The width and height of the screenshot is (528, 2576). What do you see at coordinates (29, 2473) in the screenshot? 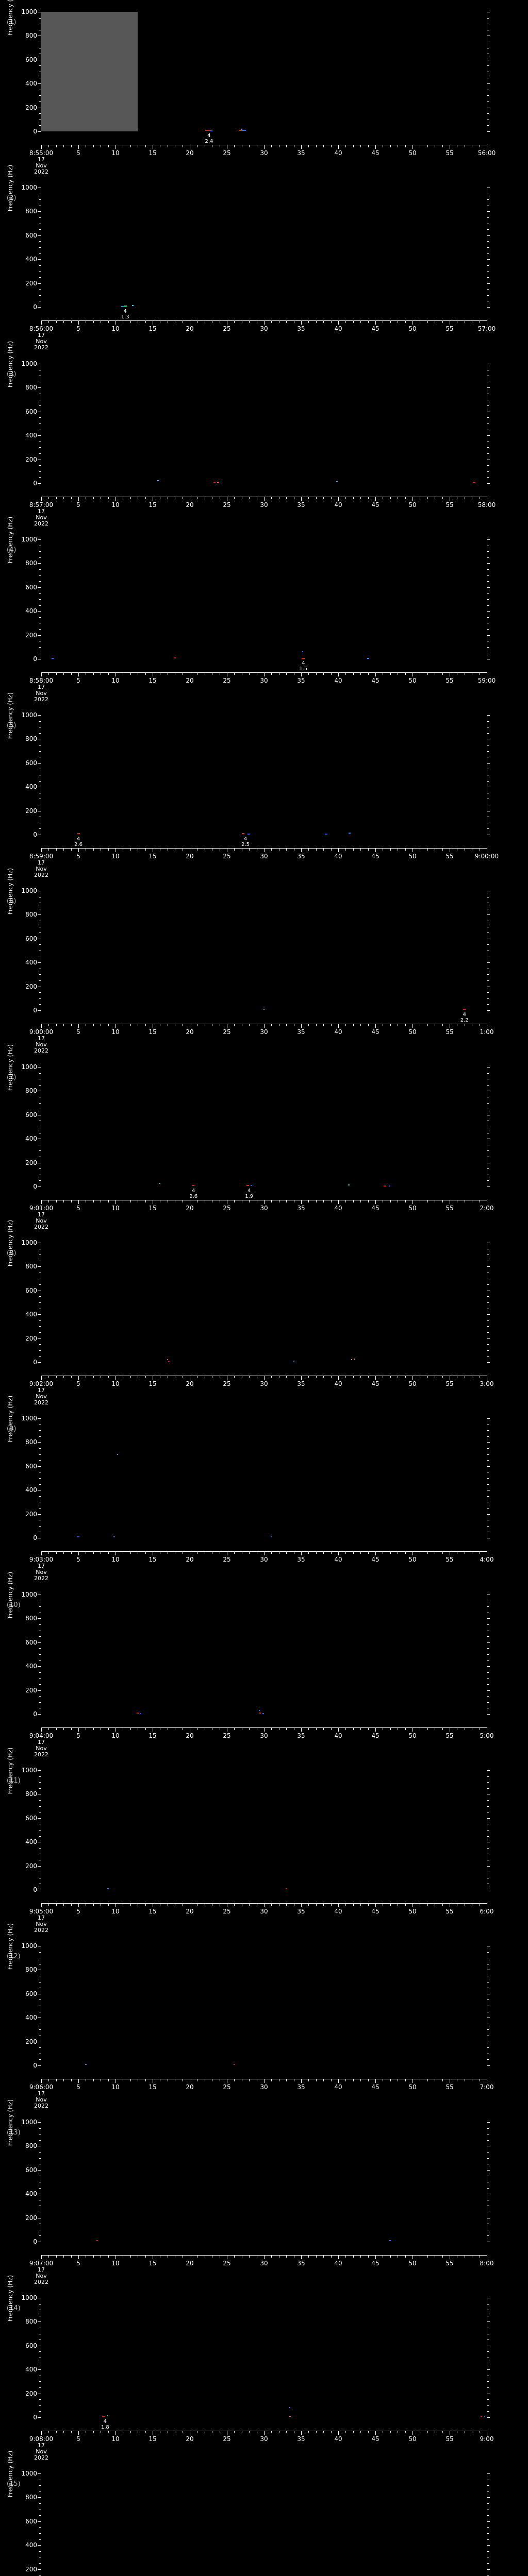
I see `y-tick-label: 1000` at bounding box center [29, 2473].